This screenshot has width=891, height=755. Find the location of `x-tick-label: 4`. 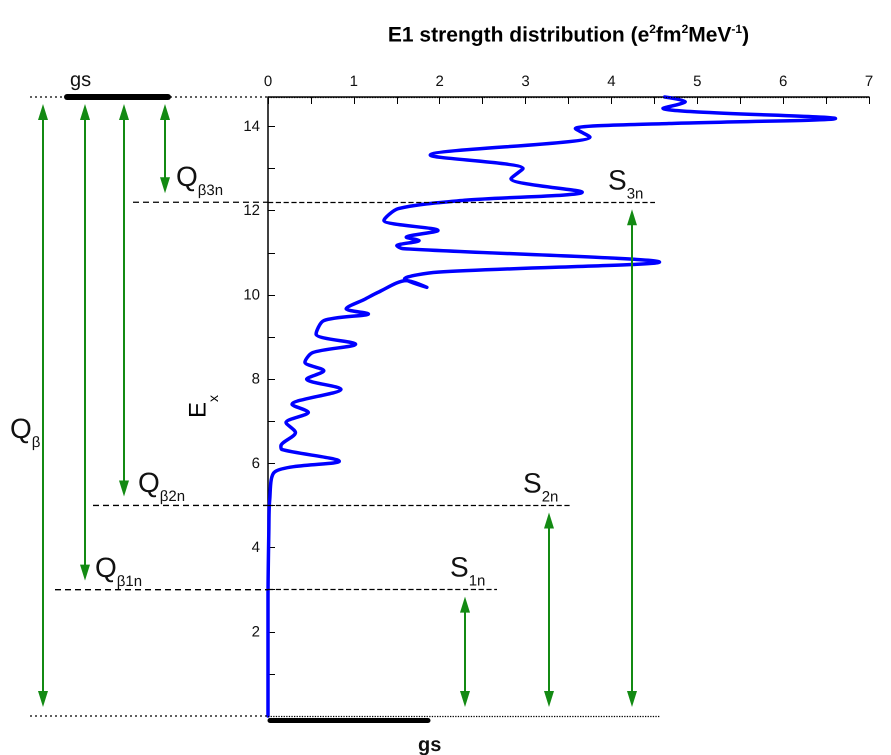

x-tick-label: 4 is located at coordinates (611, 81).